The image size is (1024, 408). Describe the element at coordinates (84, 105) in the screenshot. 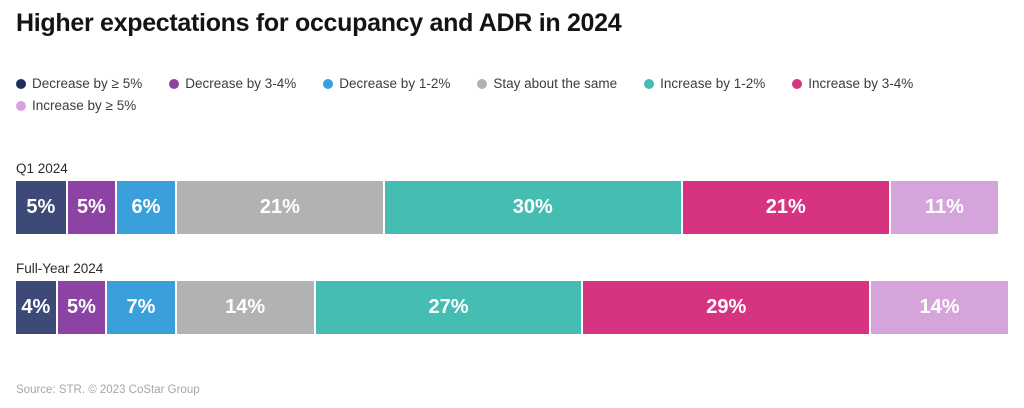

I see `legend-label: Increase by ≥ 5%` at that location.